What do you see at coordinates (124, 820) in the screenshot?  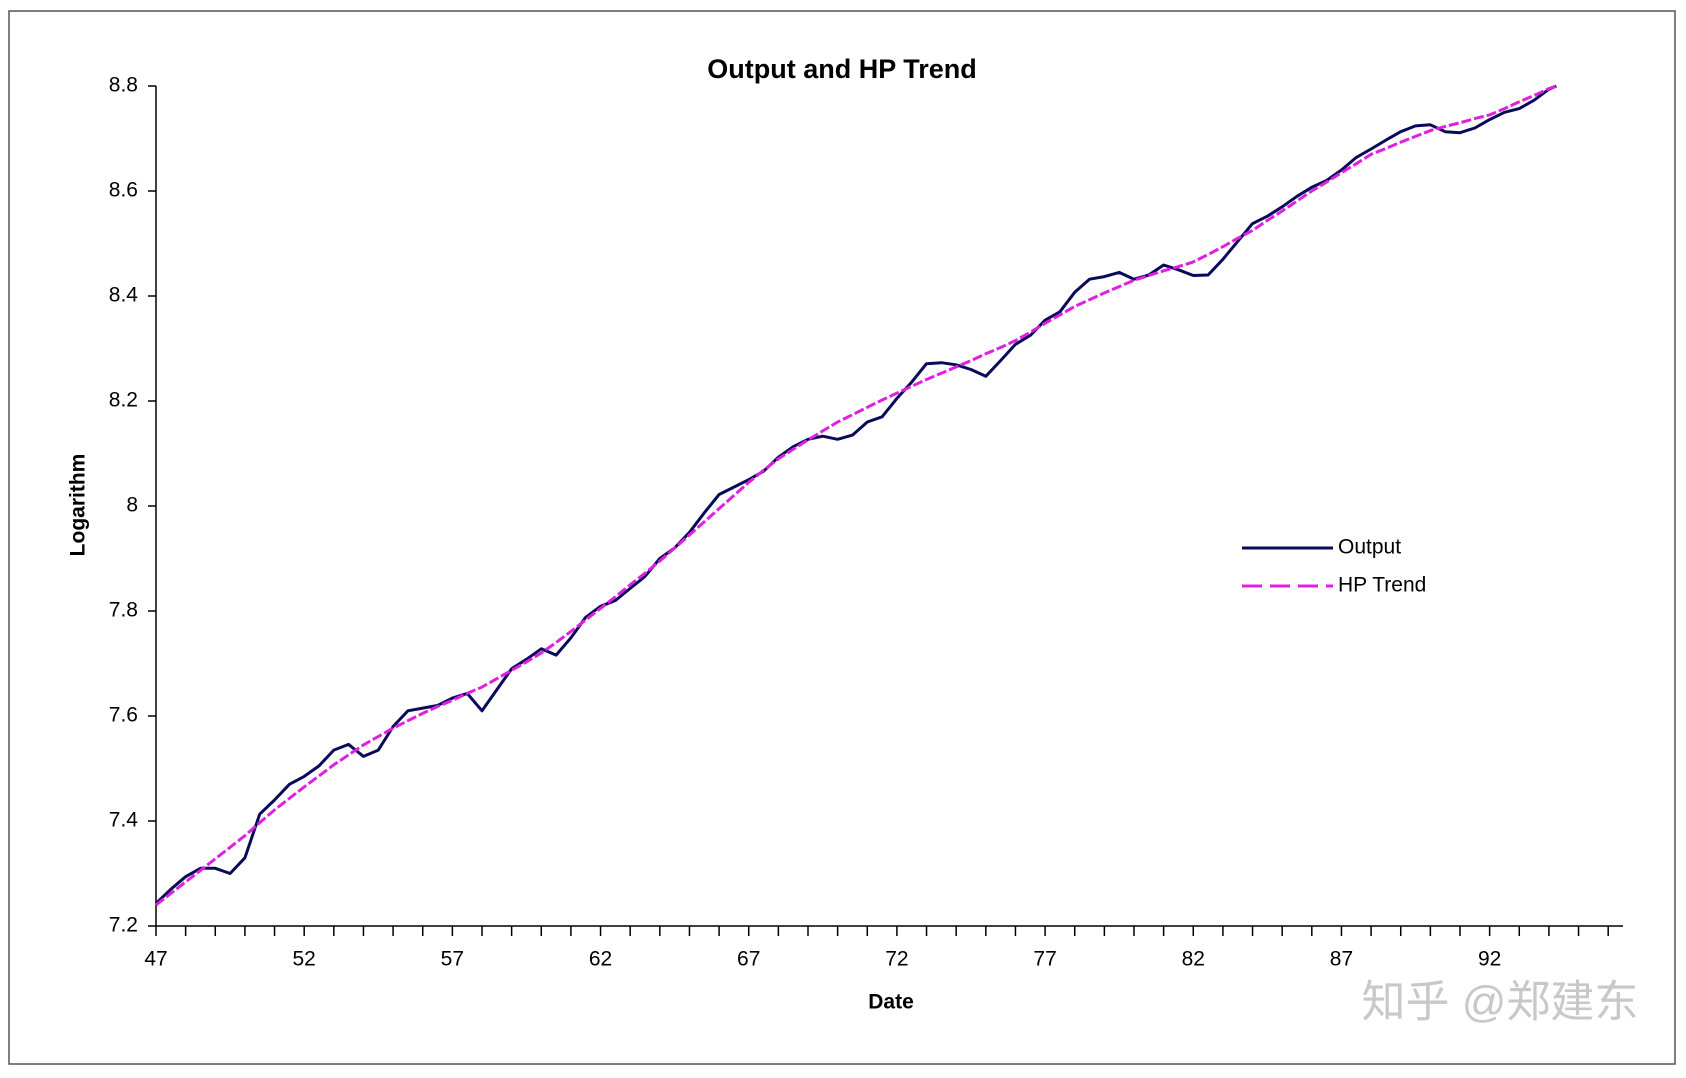 I see `y-tick-label: 7.4` at bounding box center [124, 820].